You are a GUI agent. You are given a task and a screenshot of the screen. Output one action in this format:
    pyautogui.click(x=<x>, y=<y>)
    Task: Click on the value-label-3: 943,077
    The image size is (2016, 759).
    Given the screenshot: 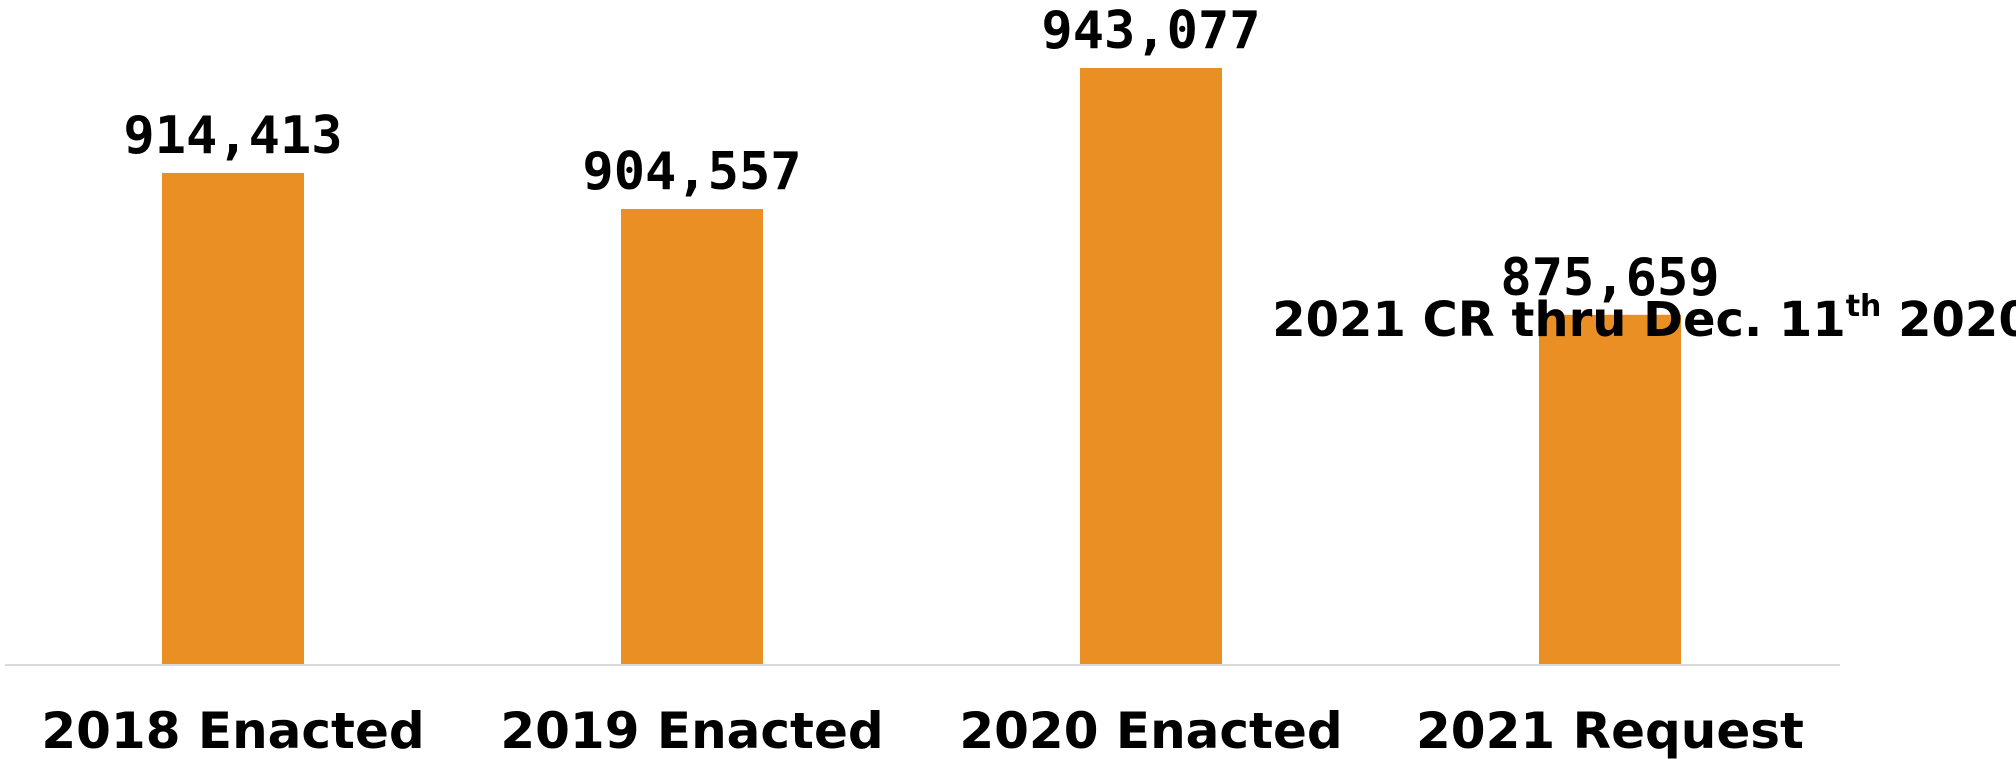 What is the action you would take?
    pyautogui.click(x=1150, y=31)
    